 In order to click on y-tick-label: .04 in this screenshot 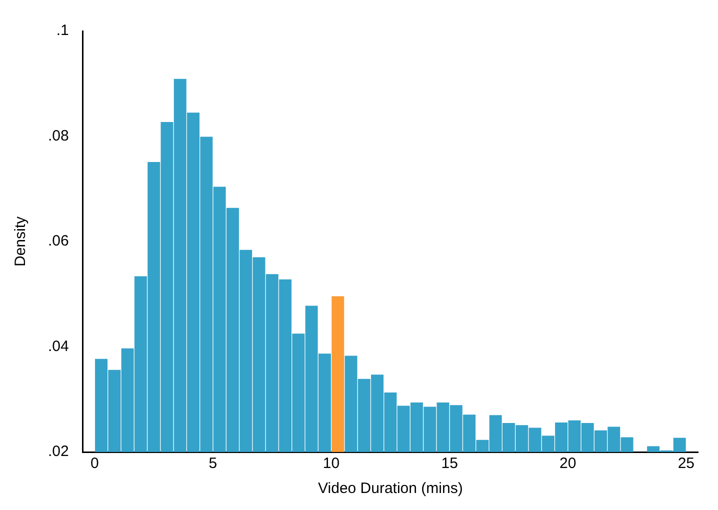, I will do `click(58, 346)`.